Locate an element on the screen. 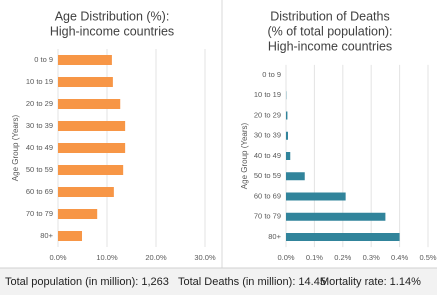  footer-band is located at coordinates (218, 281).